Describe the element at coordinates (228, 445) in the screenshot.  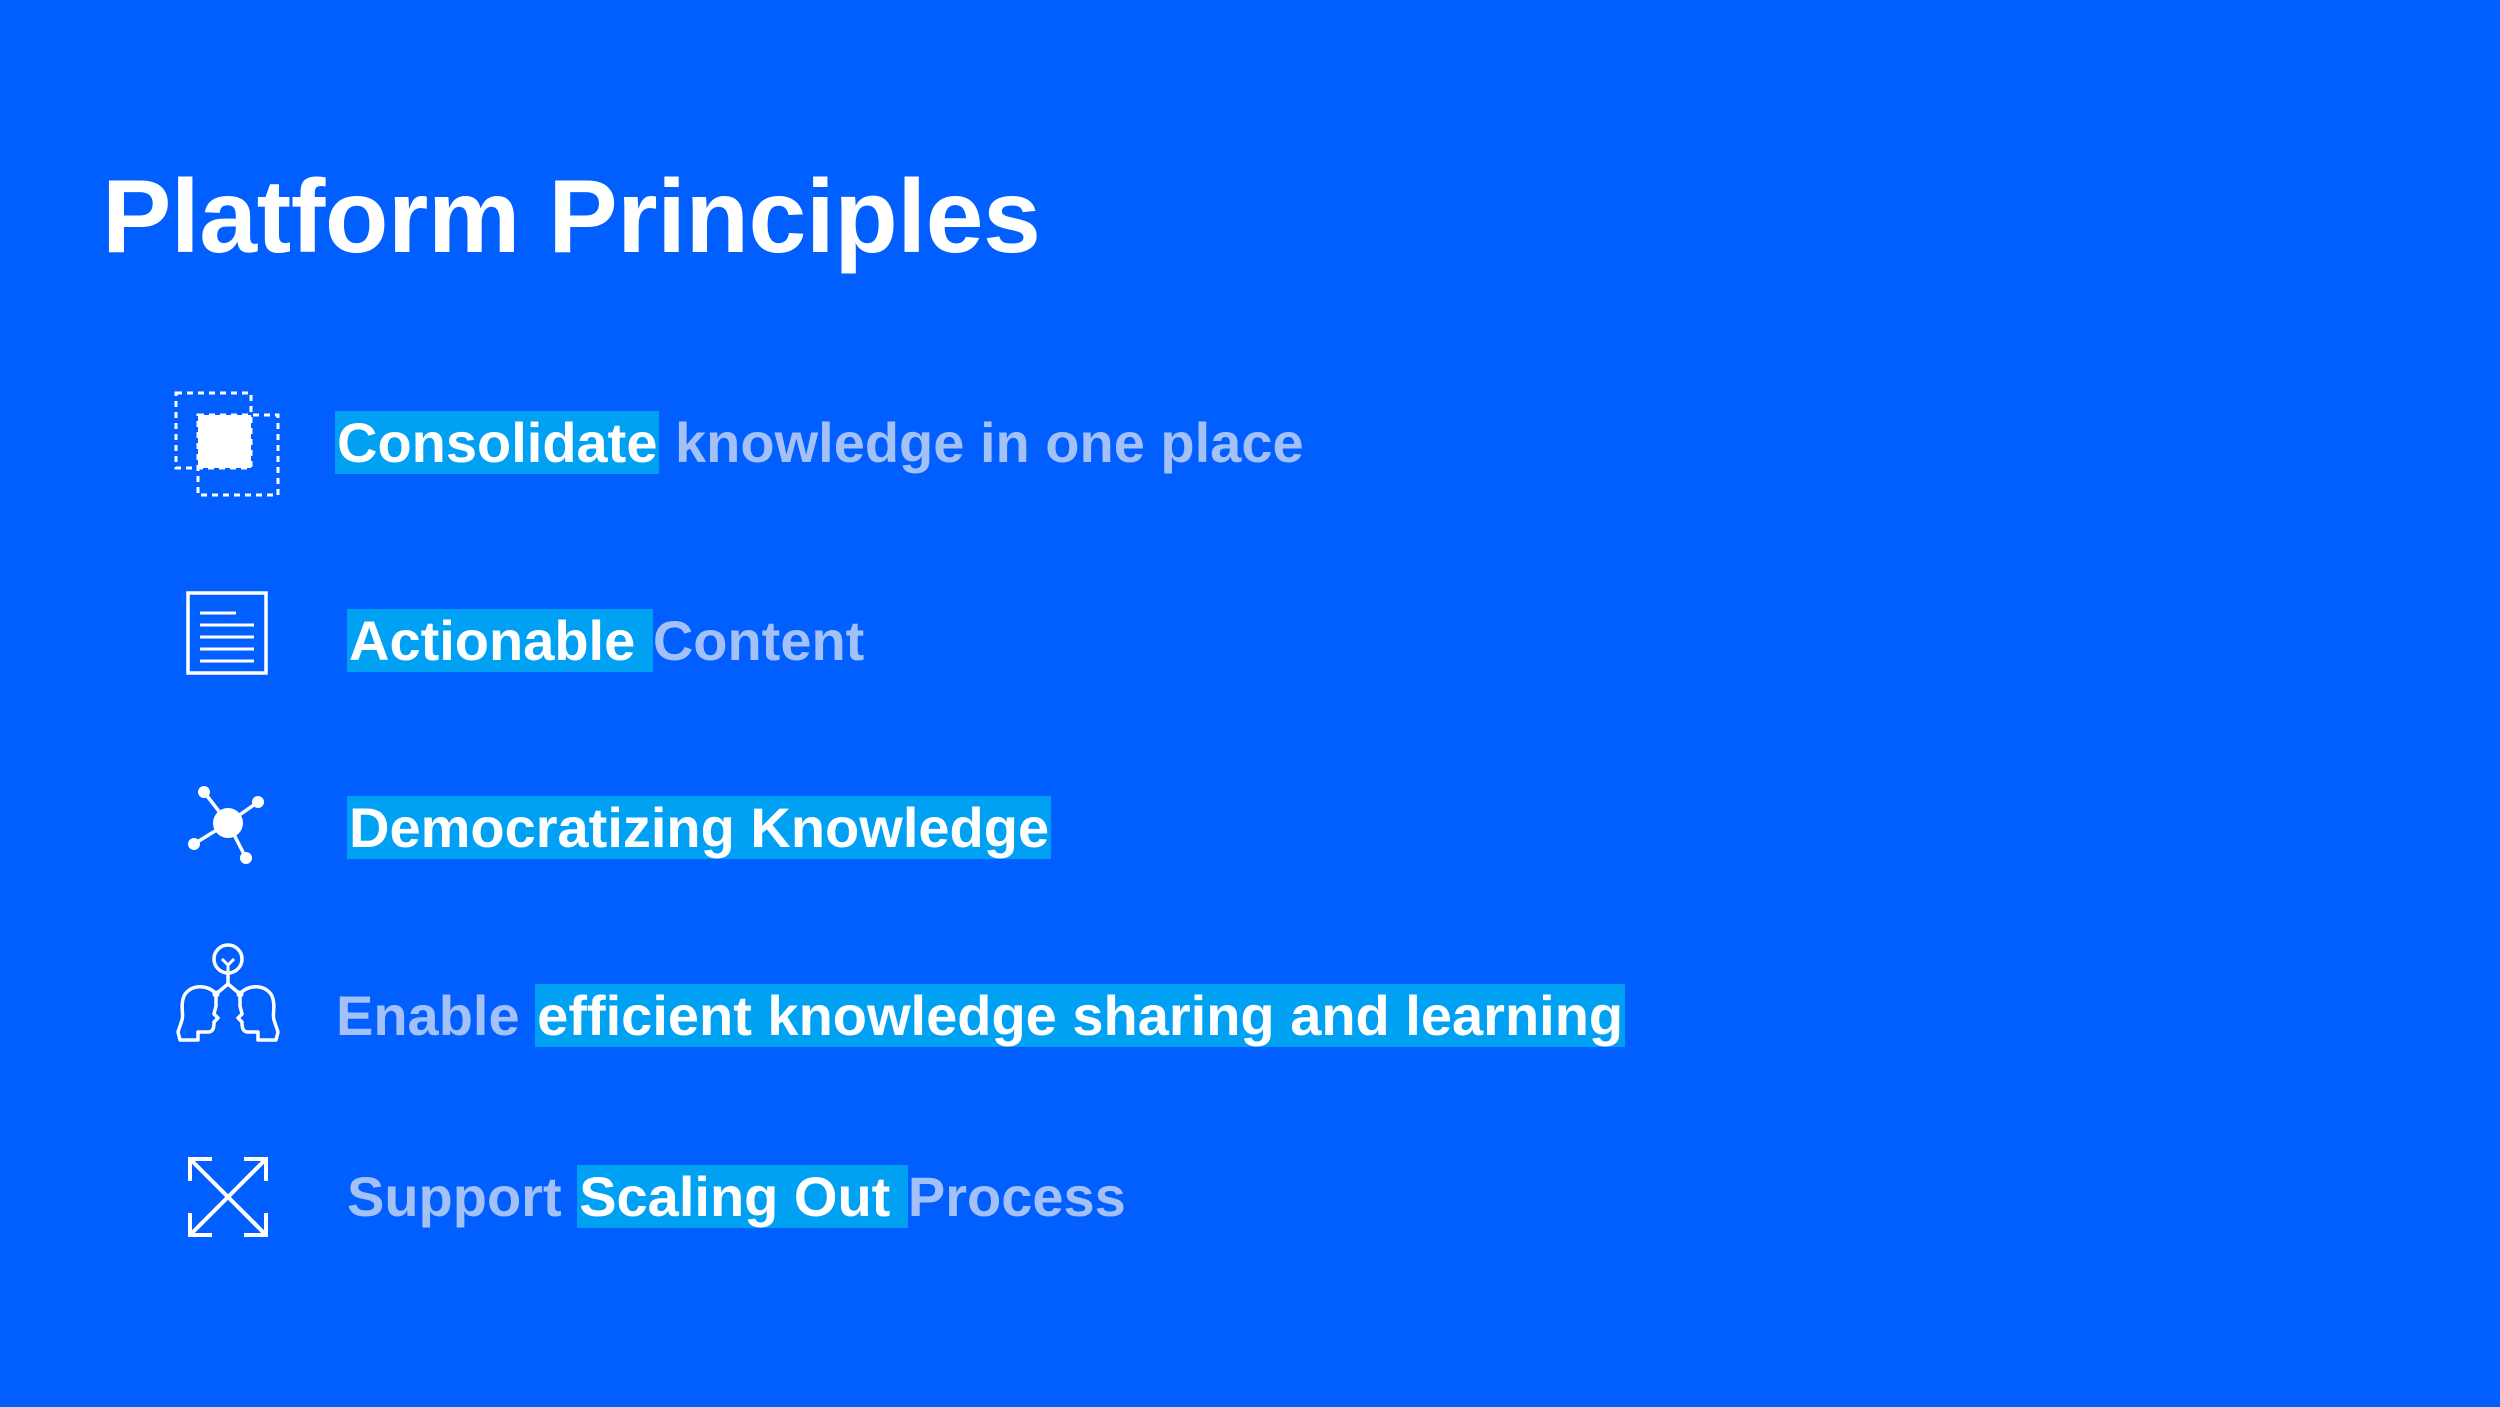
I see `consolidate-icon` at that location.